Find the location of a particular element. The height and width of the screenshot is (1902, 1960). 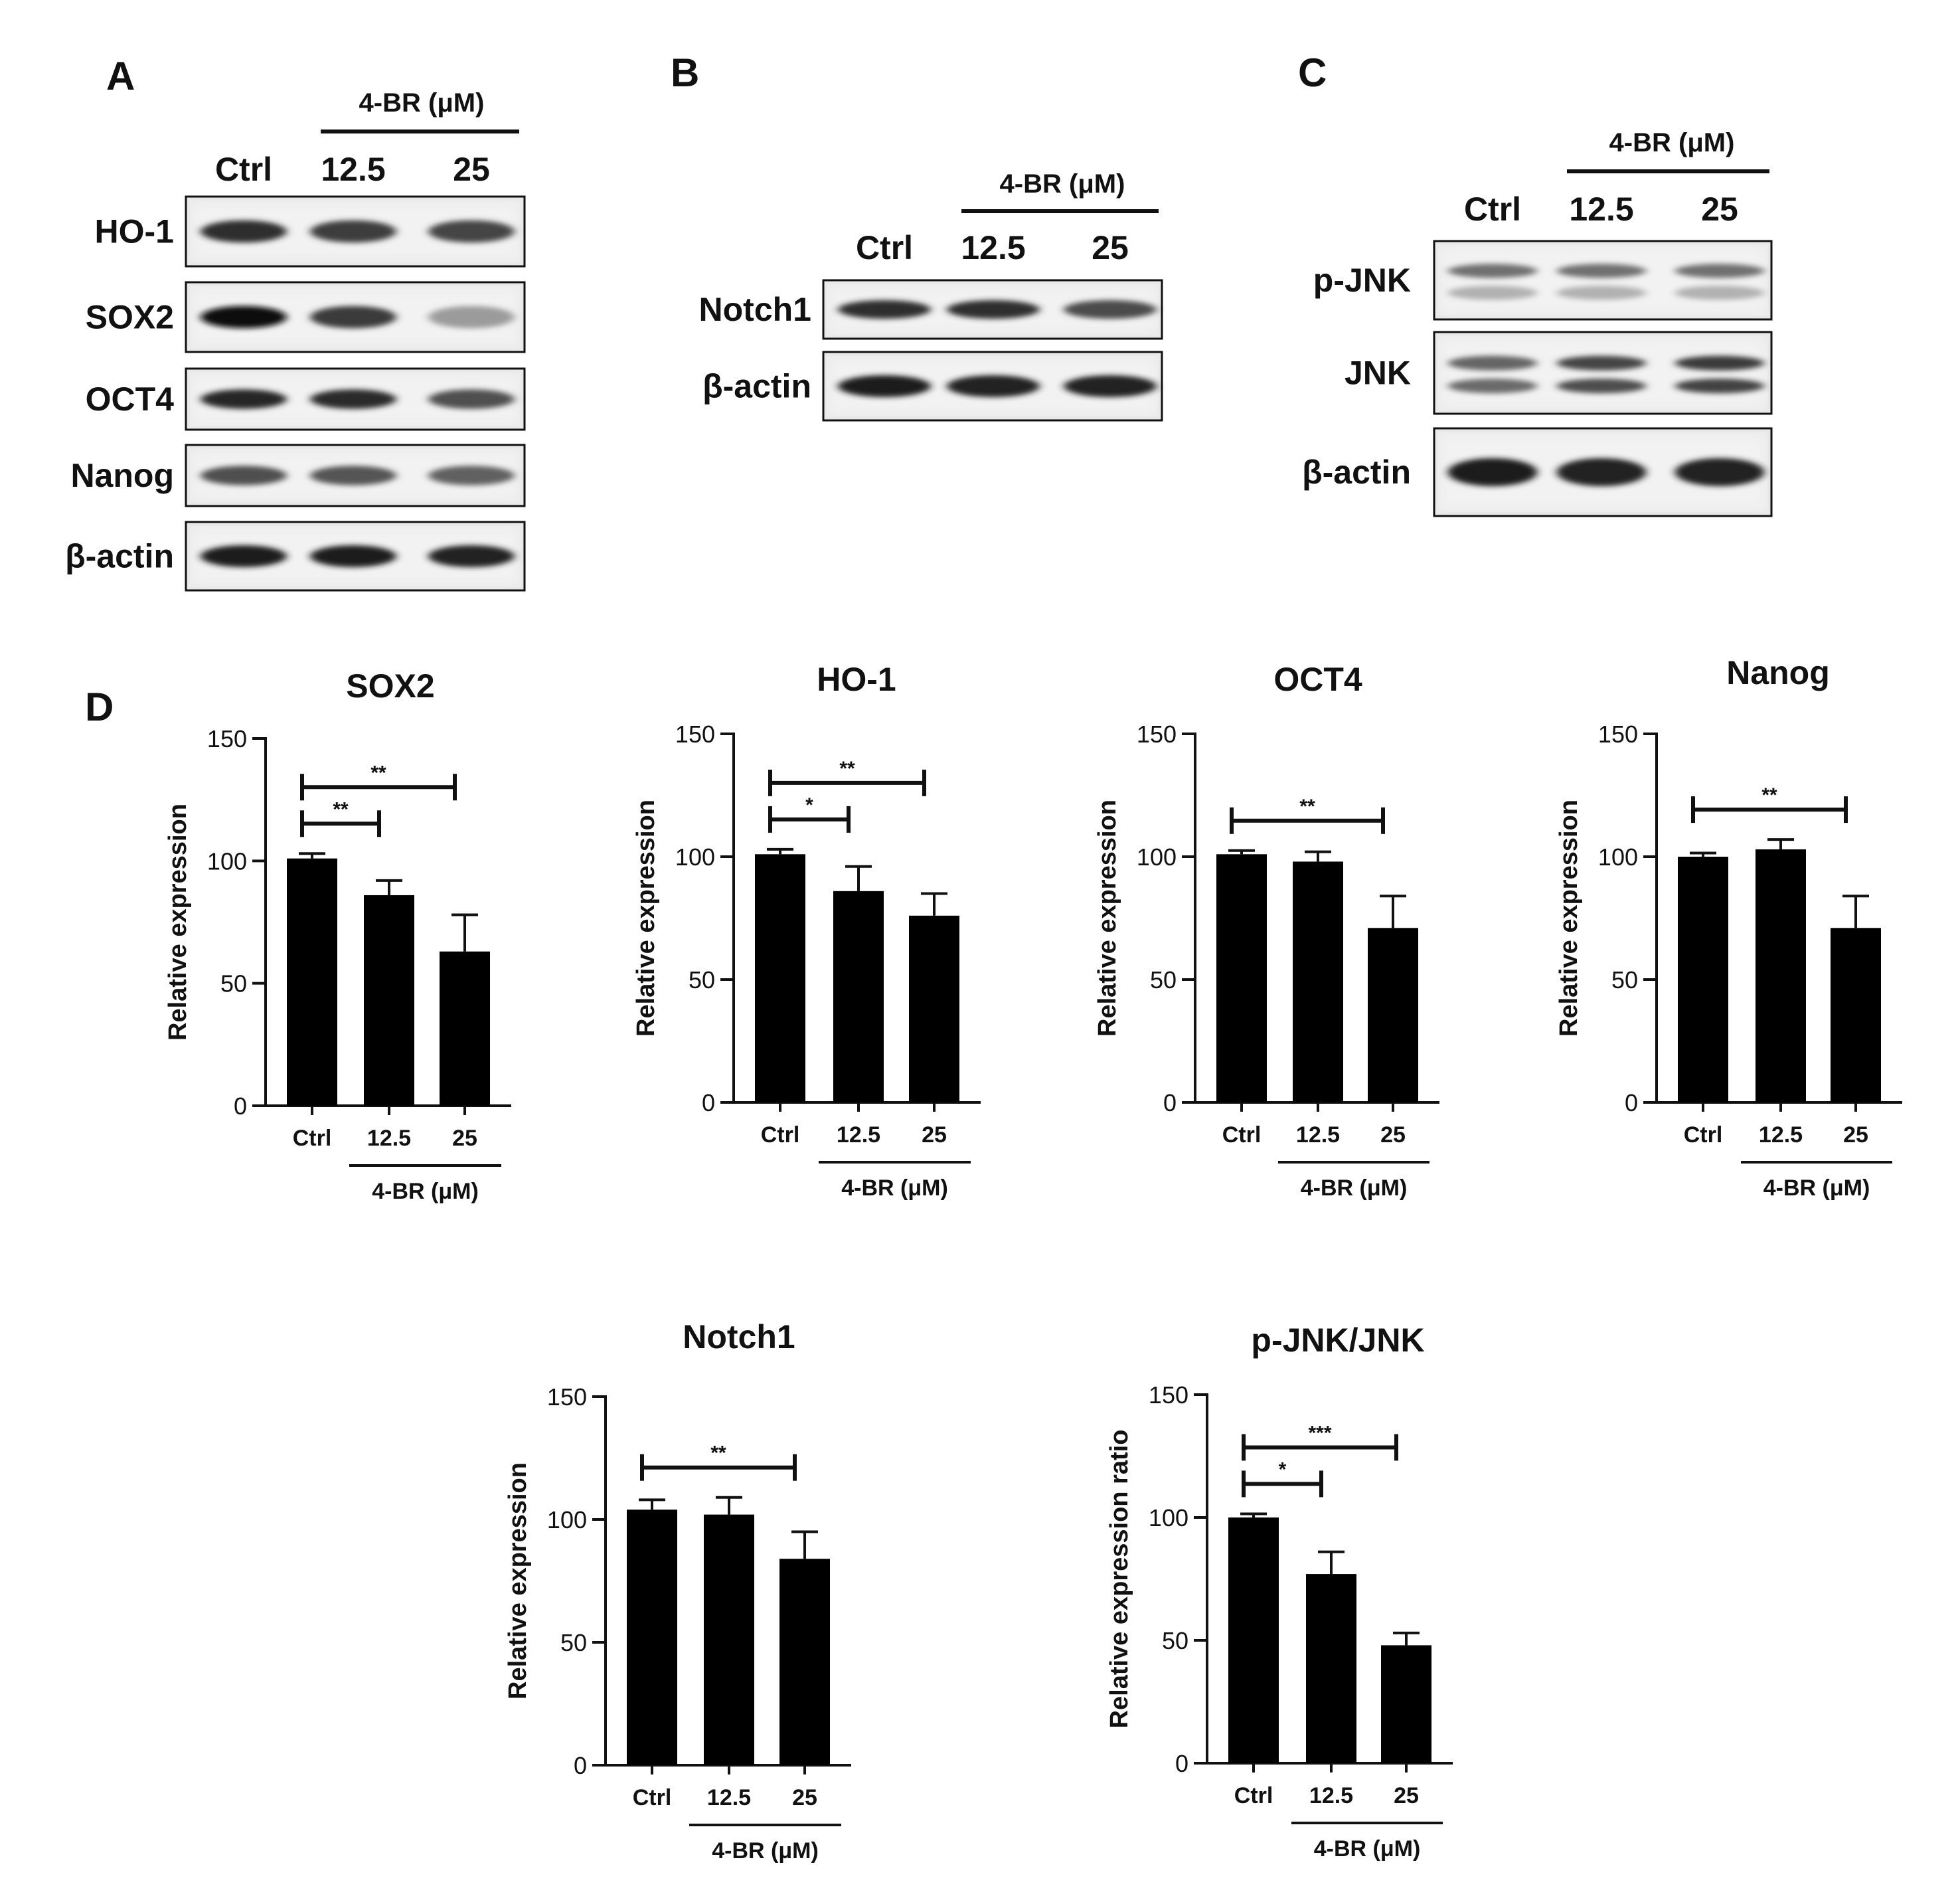

panel-c-lane-ctrl: Ctrl is located at coordinates (1492, 209).